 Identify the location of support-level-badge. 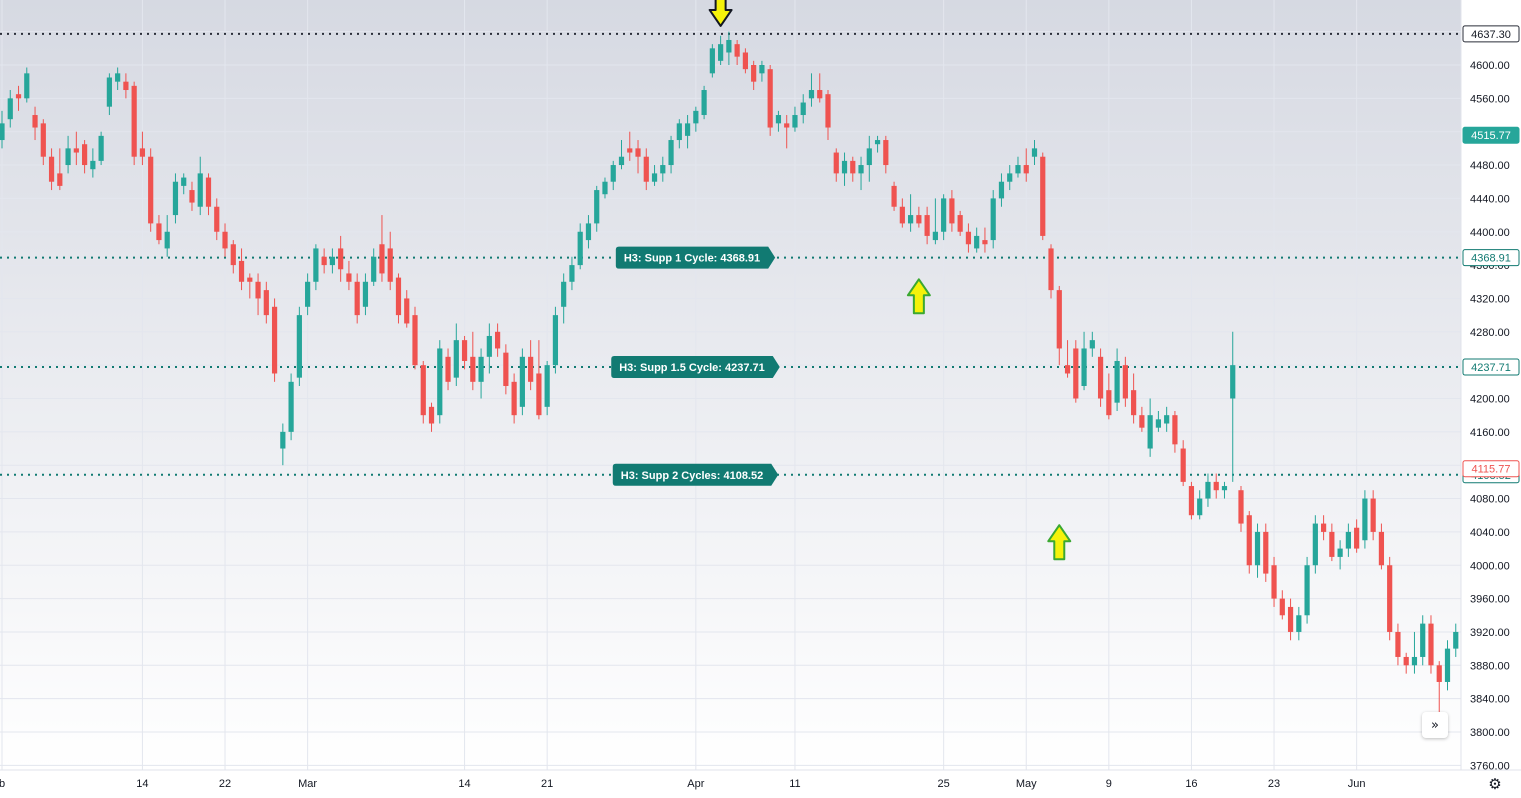
(695, 474).